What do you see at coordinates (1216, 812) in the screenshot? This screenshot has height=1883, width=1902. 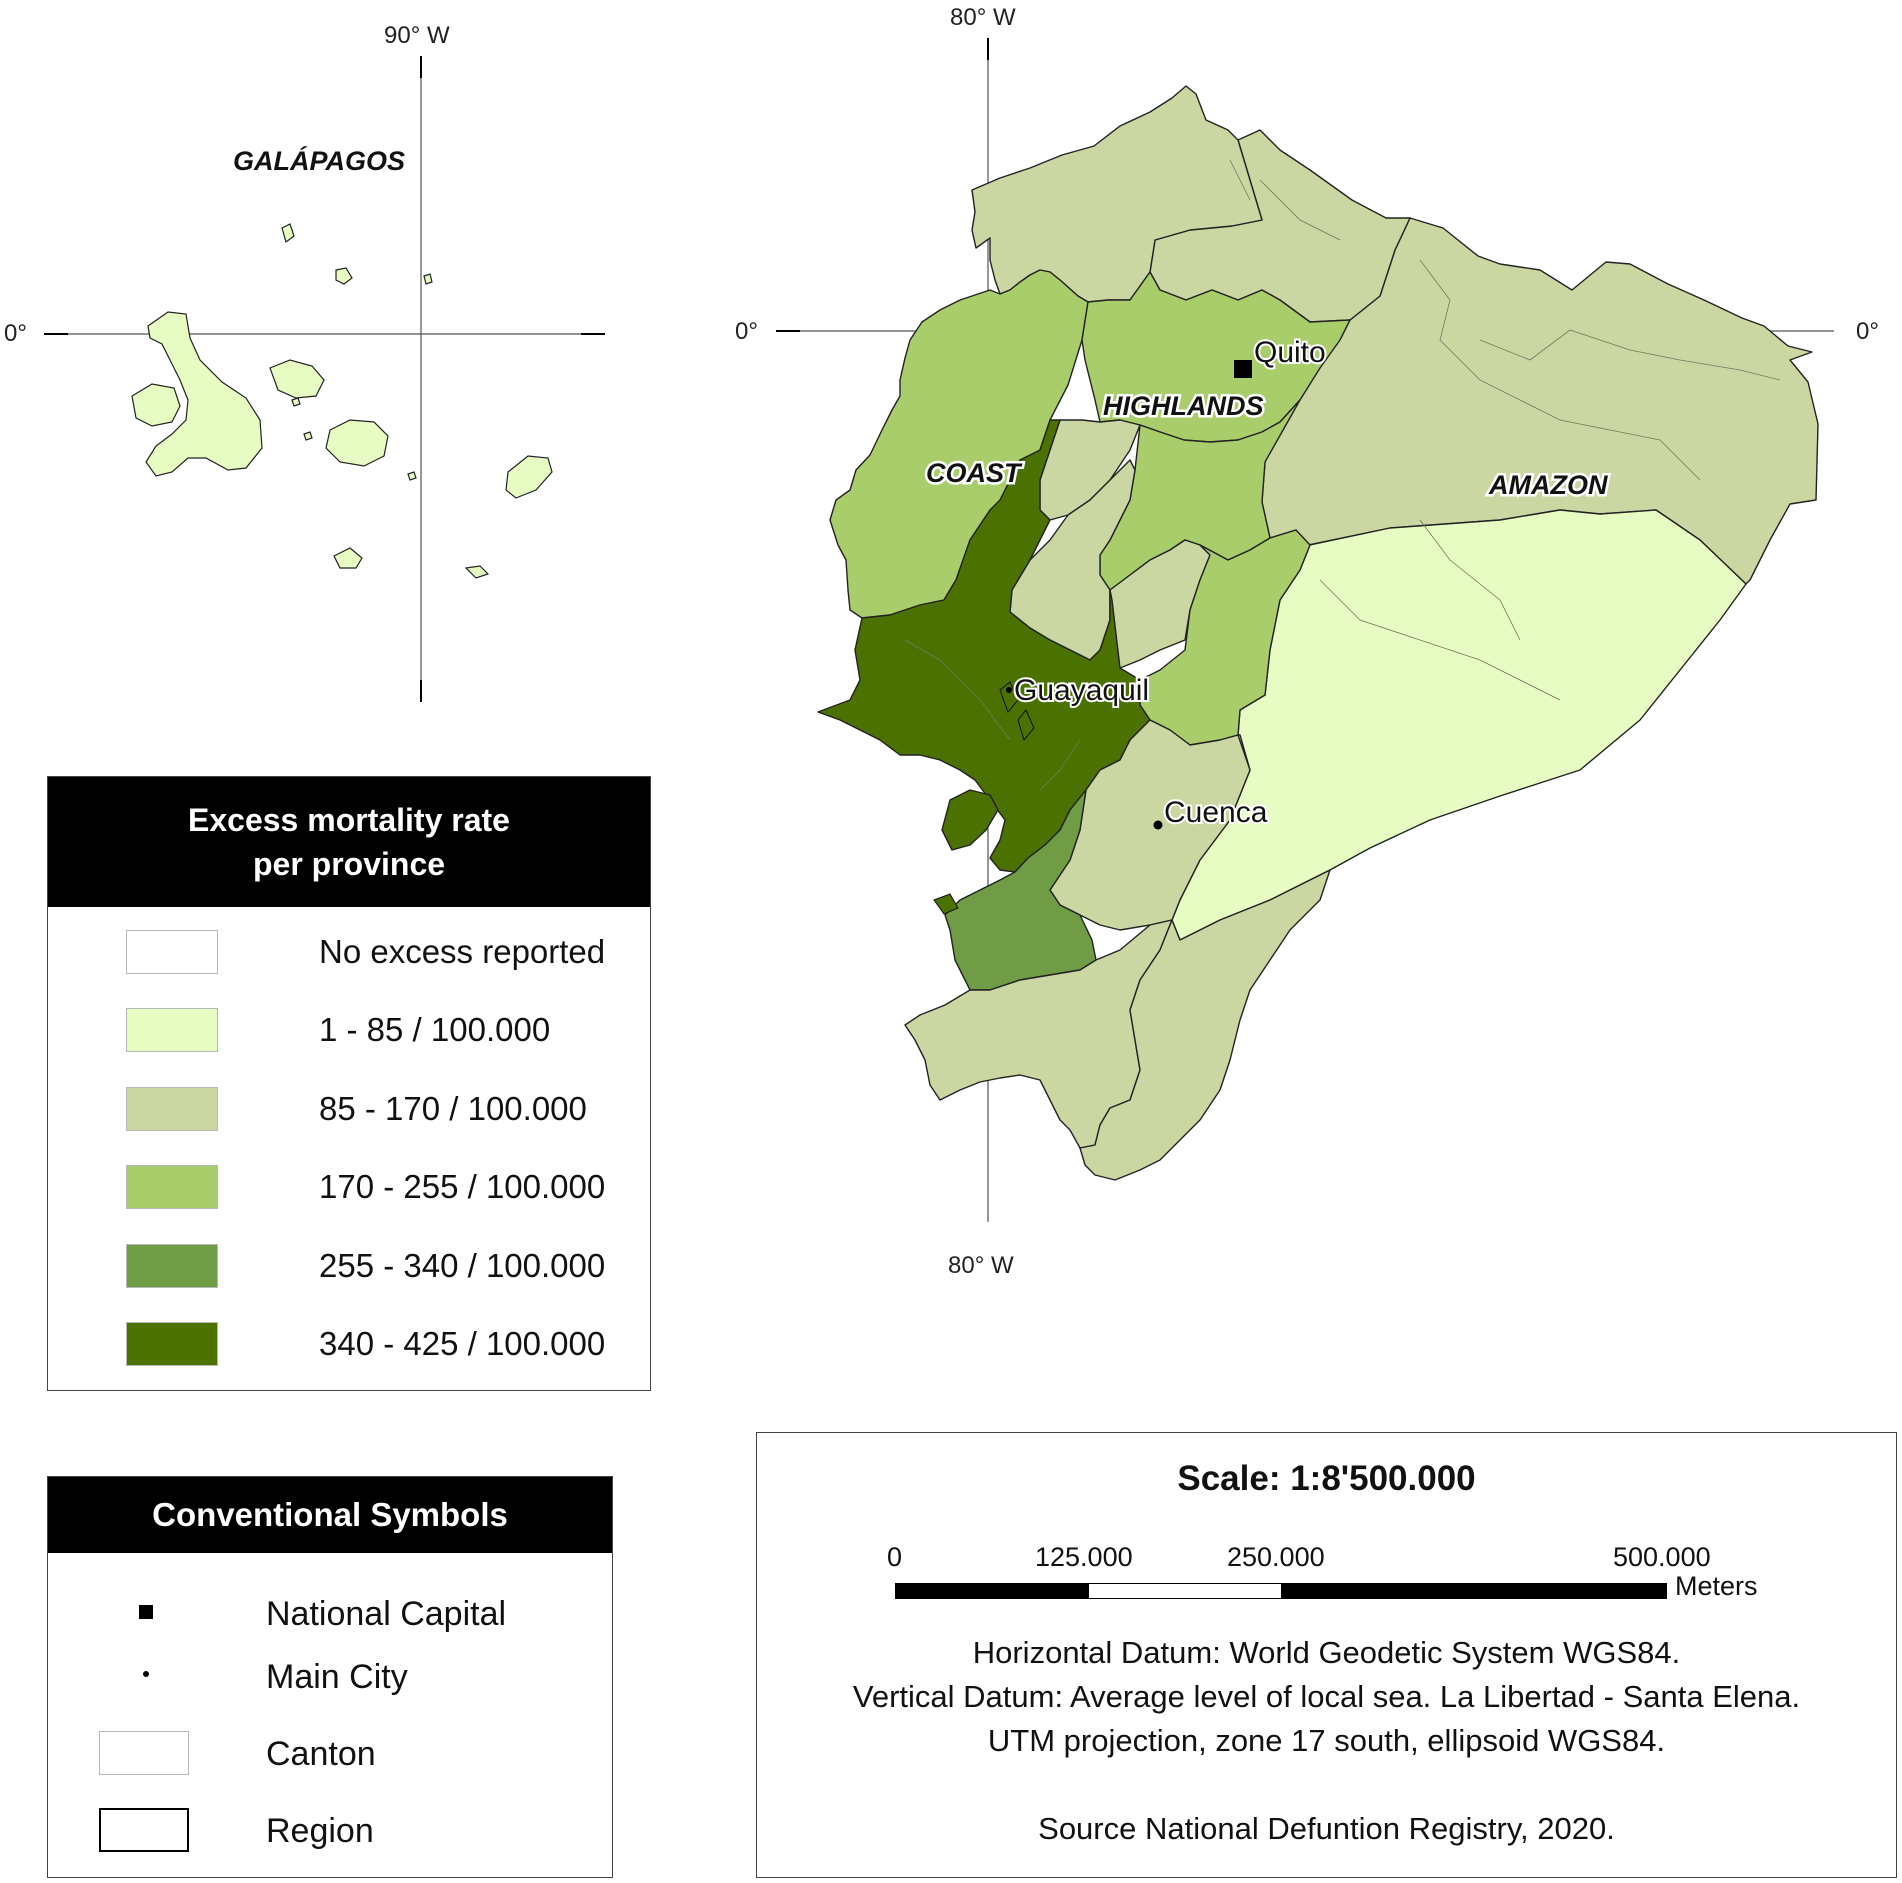 I see `cuenca-label: Cuenca` at bounding box center [1216, 812].